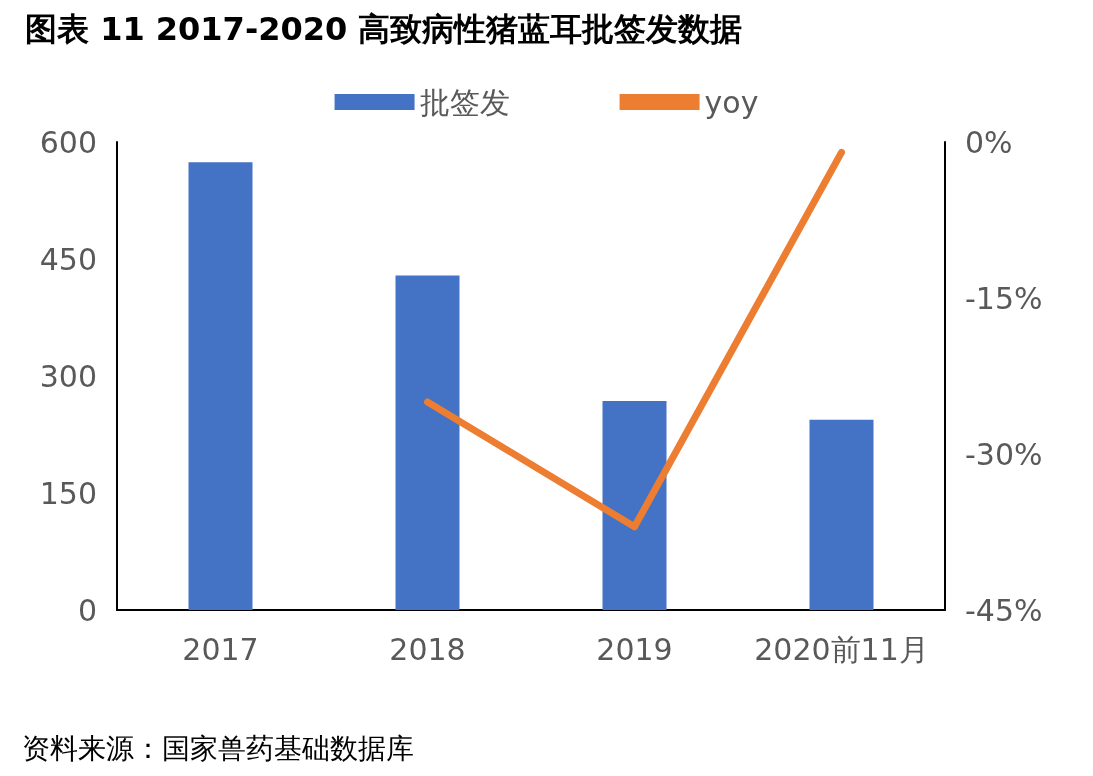 The height and width of the screenshot is (776, 1093). I want to click on chart-title: 图表 11 2017-2020 高致病性猪蓝耳批签发数据, so click(384, 29).